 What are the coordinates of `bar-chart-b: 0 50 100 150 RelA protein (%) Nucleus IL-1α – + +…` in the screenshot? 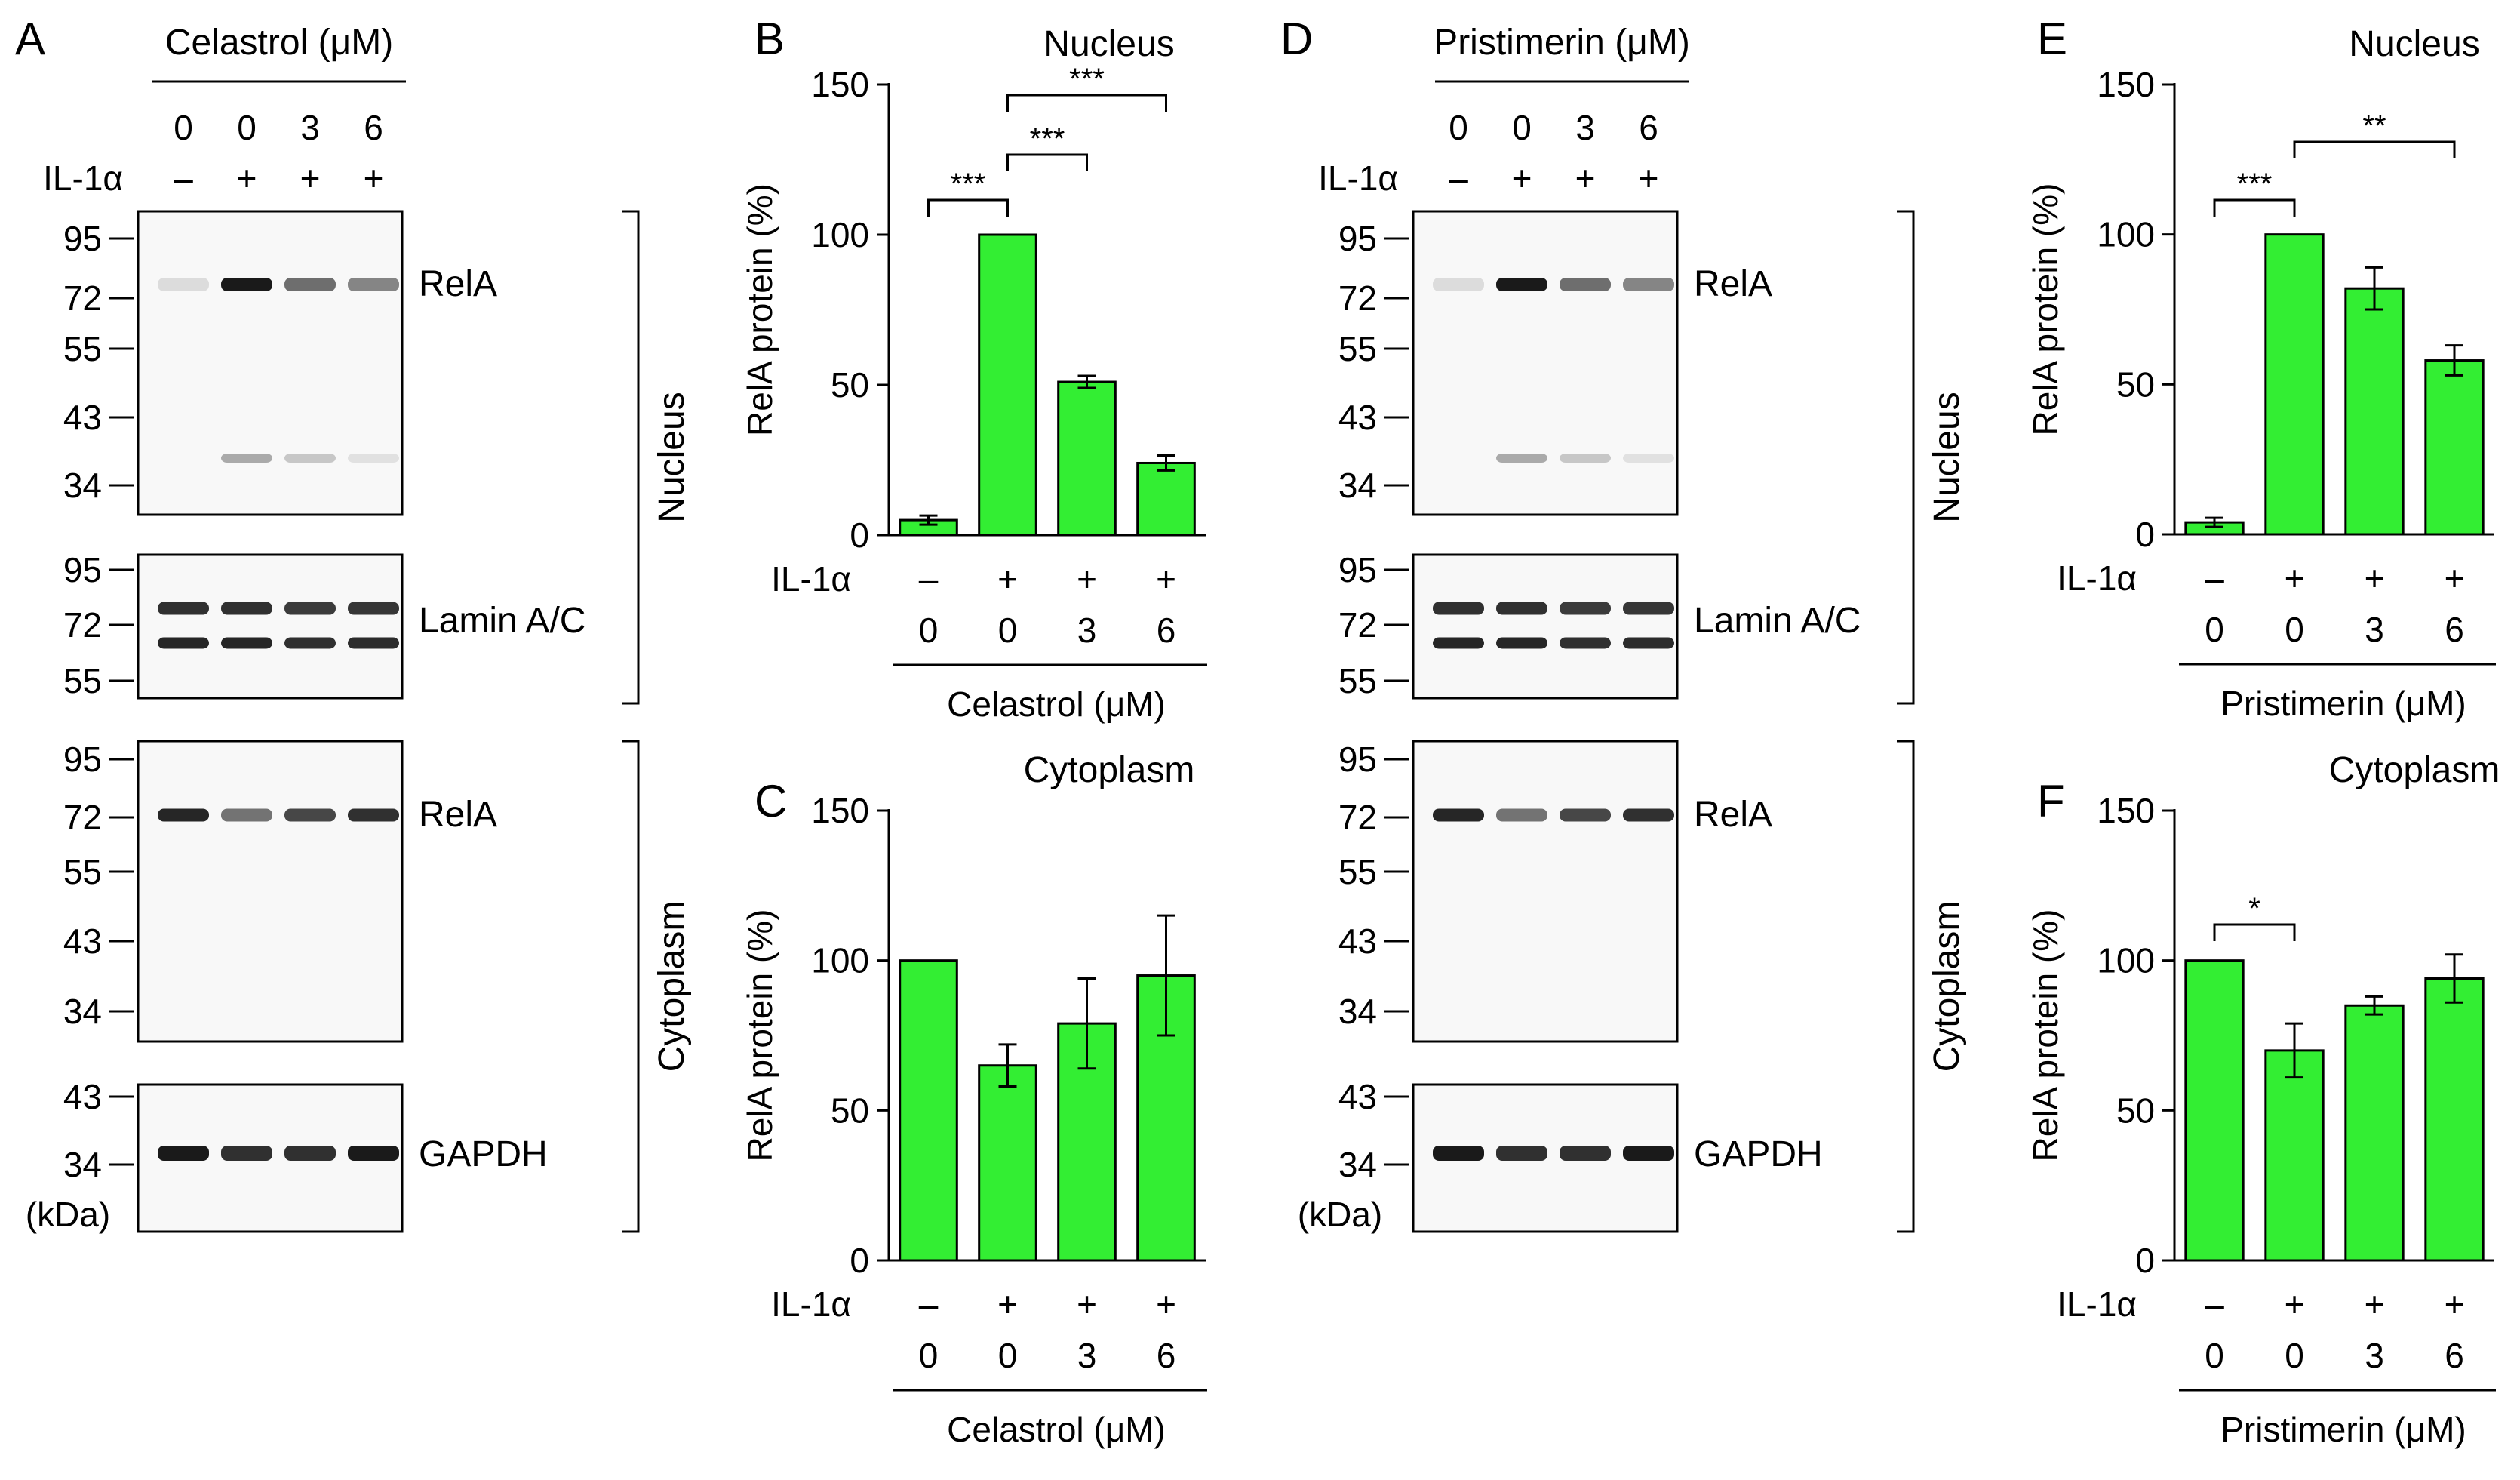 It's located at (973, 374).